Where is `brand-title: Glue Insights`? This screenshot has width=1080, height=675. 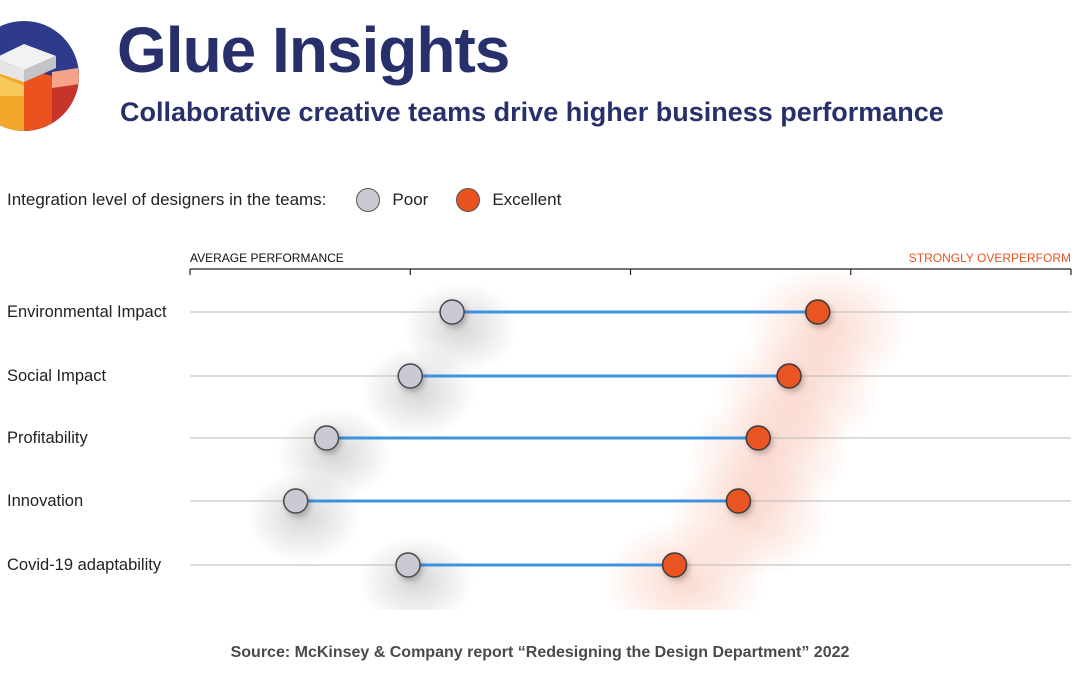 brand-title: Glue Insights is located at coordinates (313, 50).